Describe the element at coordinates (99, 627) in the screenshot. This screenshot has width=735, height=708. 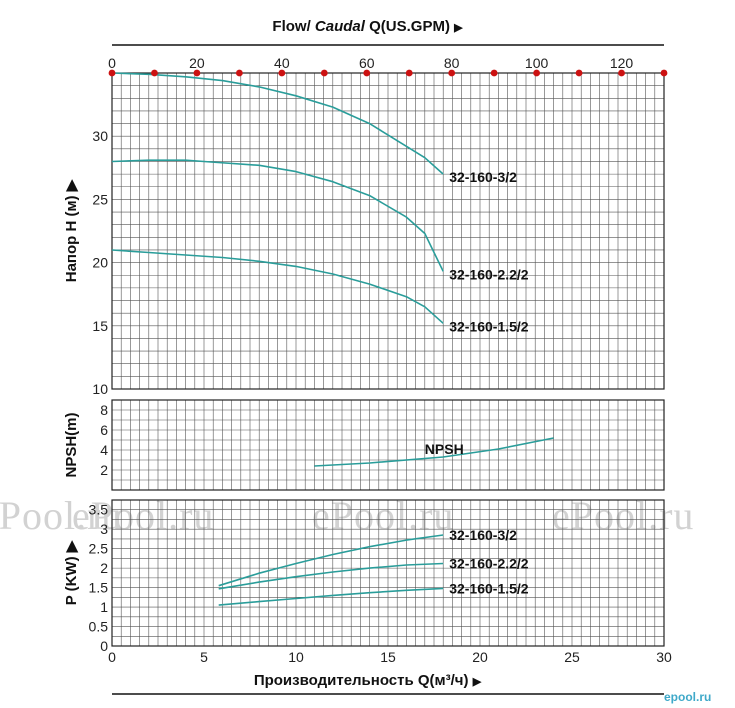
I see `y-tick-label: 0.5` at that location.